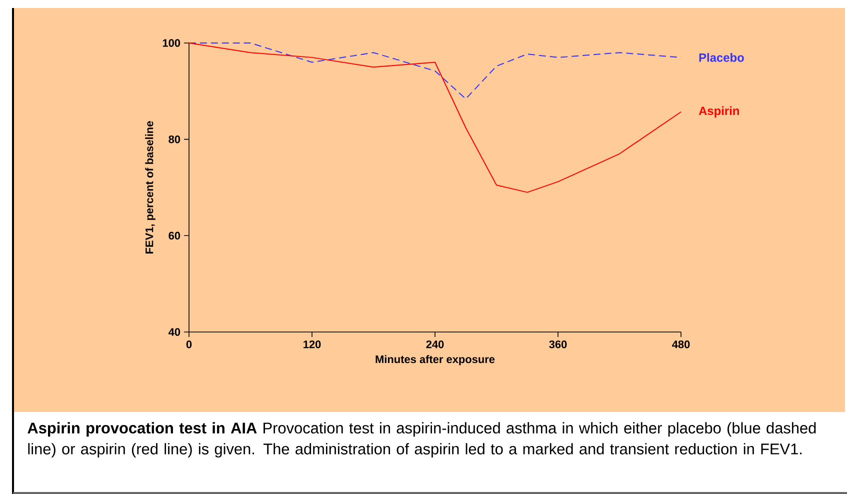  What do you see at coordinates (435, 360) in the screenshot?
I see `x-axis-title: Minutes after exposure` at bounding box center [435, 360].